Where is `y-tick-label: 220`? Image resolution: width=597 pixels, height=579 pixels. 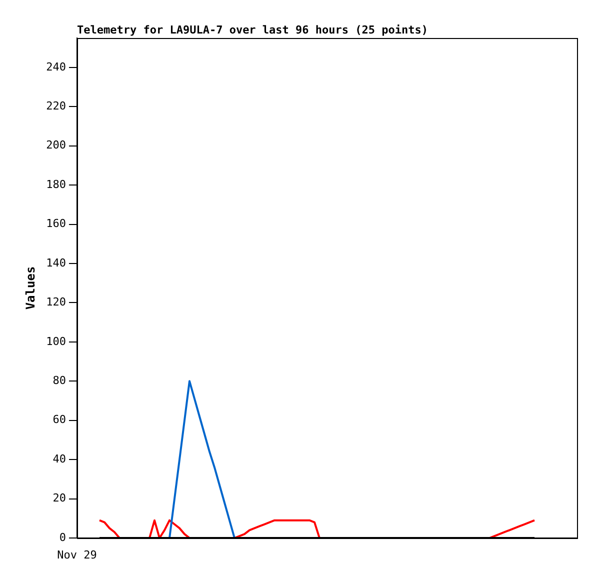 y-tick-label: 220 is located at coordinates (56, 105).